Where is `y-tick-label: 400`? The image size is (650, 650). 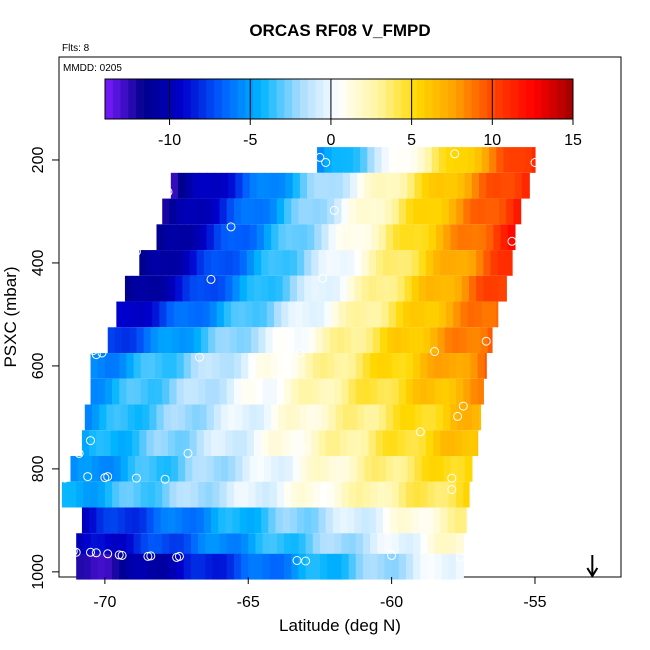
y-tick-label: 400 is located at coordinates (38, 262).